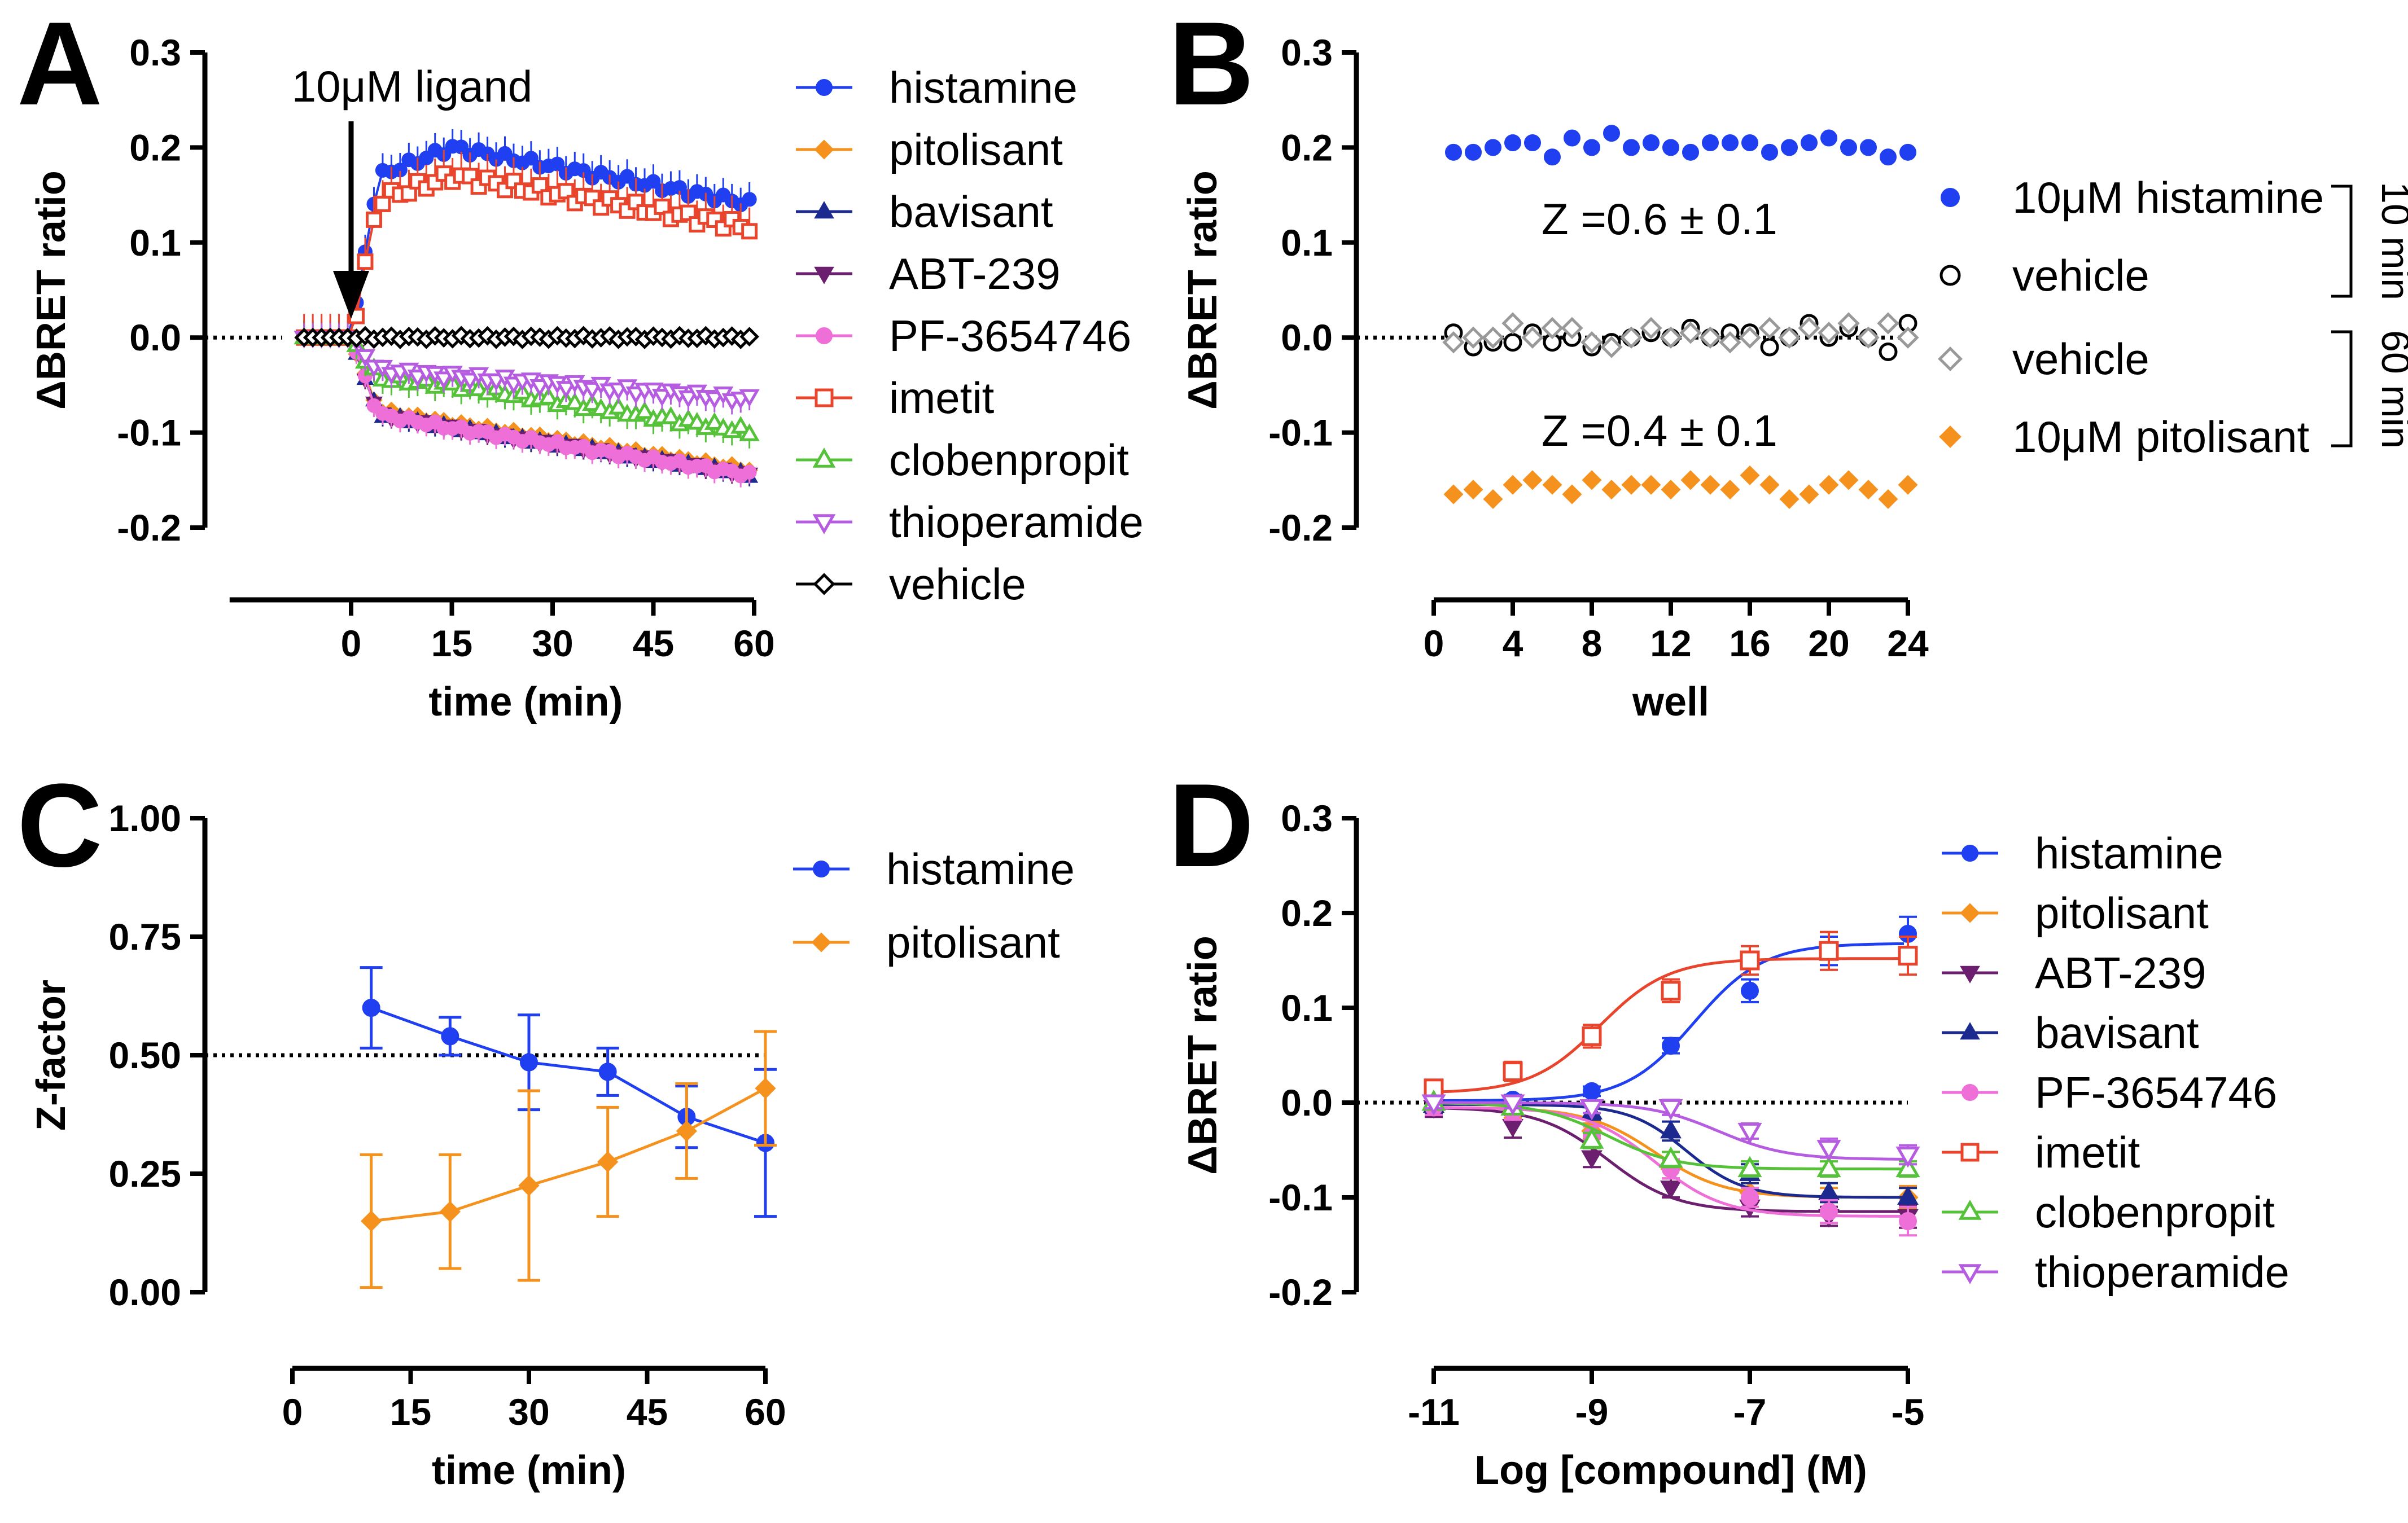  I want to click on x-tick-label: 45, so click(647, 1412).